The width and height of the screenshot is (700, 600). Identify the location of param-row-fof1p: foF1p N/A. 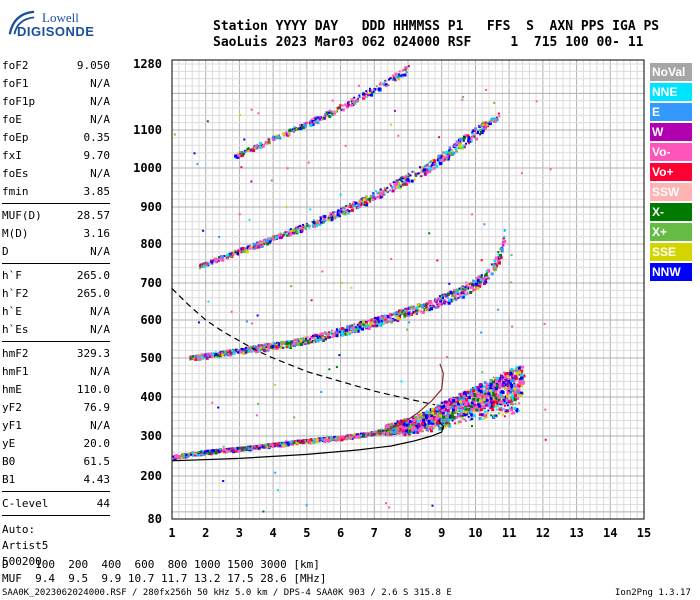
(56, 102).